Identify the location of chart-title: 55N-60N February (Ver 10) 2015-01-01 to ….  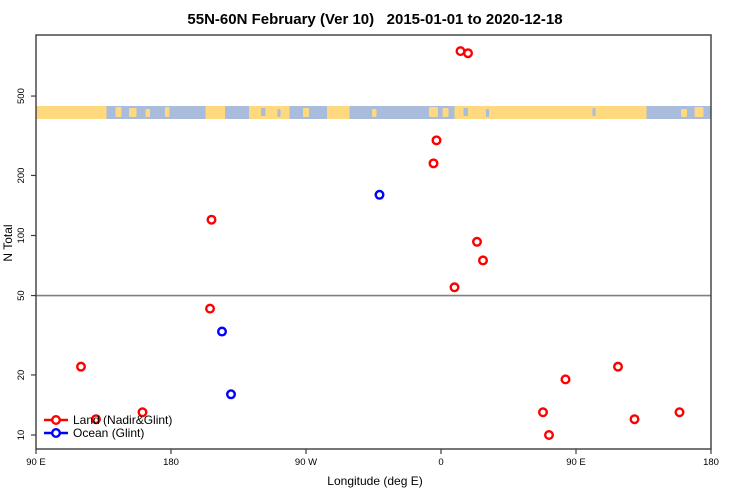
(375, 19).